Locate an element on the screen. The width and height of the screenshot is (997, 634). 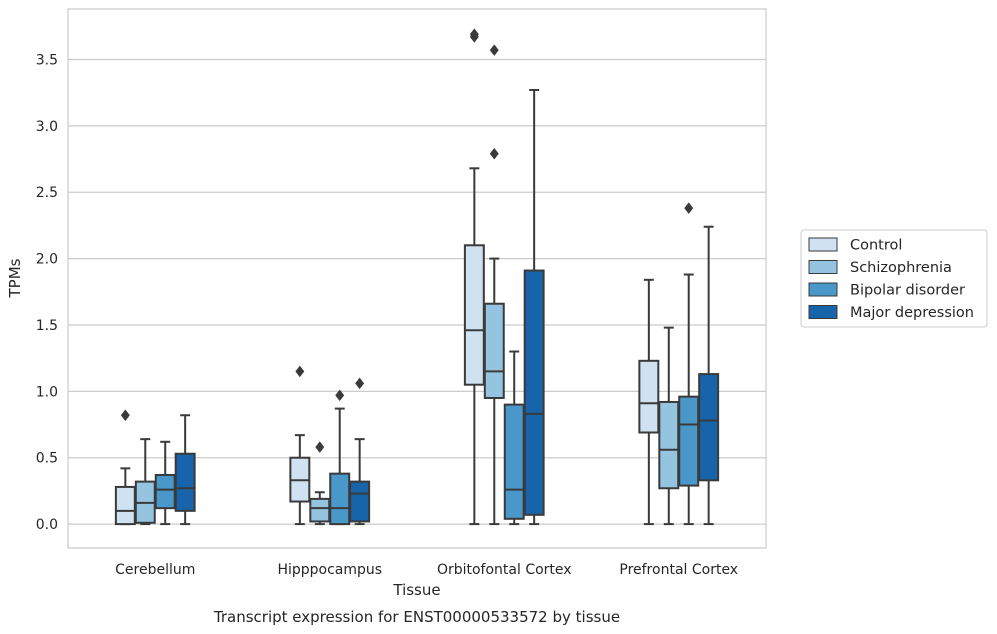
y-tick-label: 1.5 is located at coordinates (47, 326).